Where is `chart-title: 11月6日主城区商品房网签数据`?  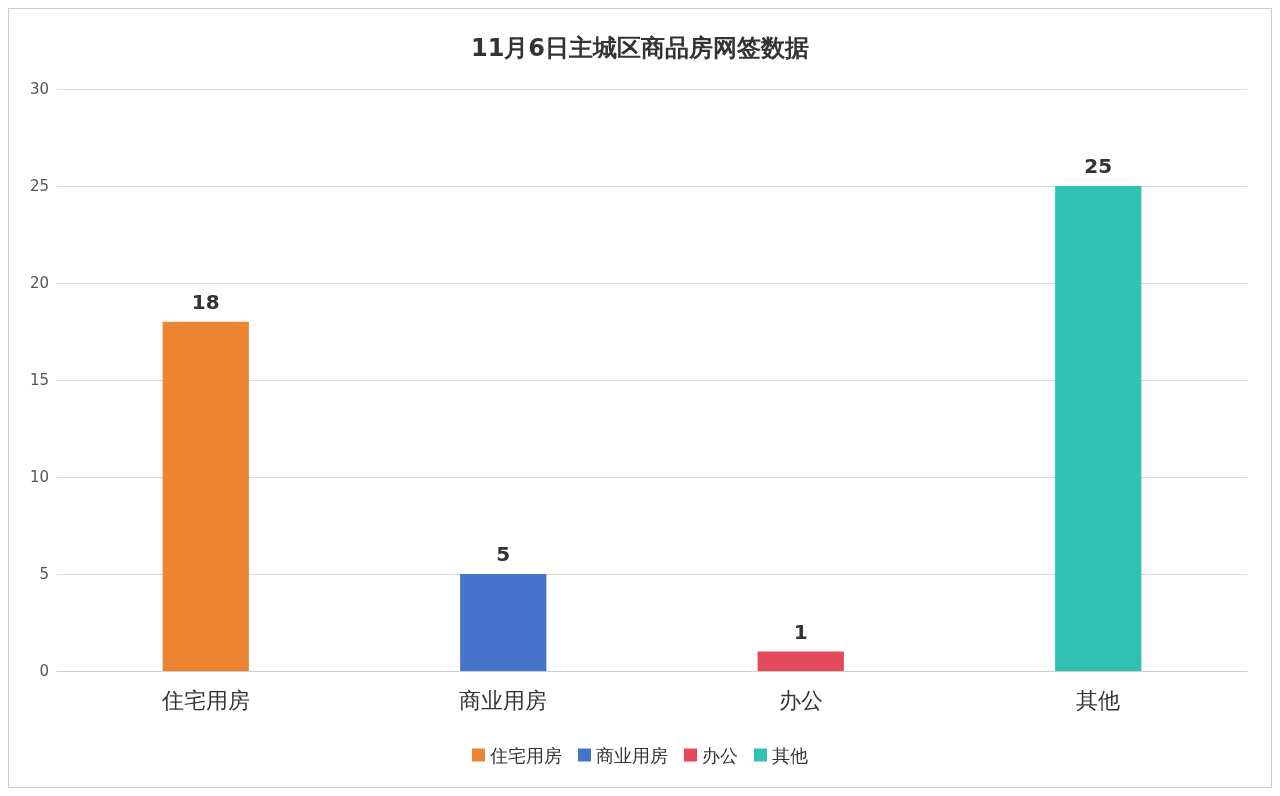 chart-title: 11月6日主城区商品房网签数据 is located at coordinates (640, 48).